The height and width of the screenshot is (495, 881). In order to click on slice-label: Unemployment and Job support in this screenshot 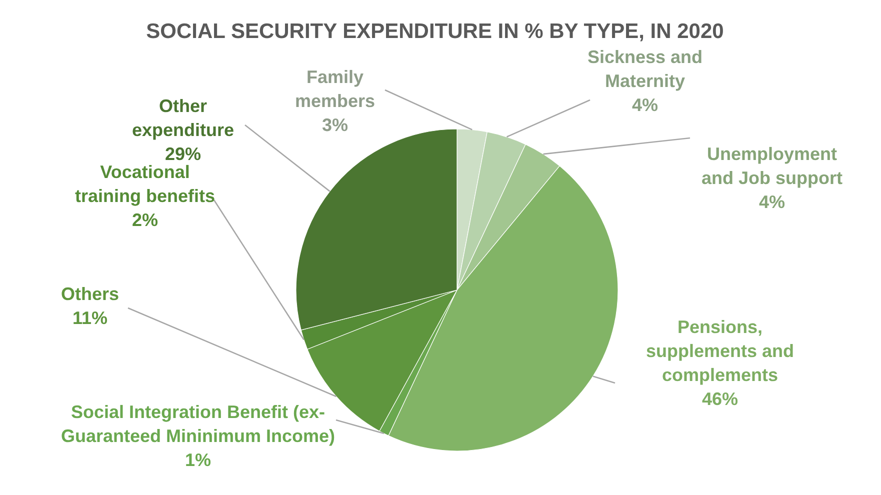, I will do `click(772, 166)`.